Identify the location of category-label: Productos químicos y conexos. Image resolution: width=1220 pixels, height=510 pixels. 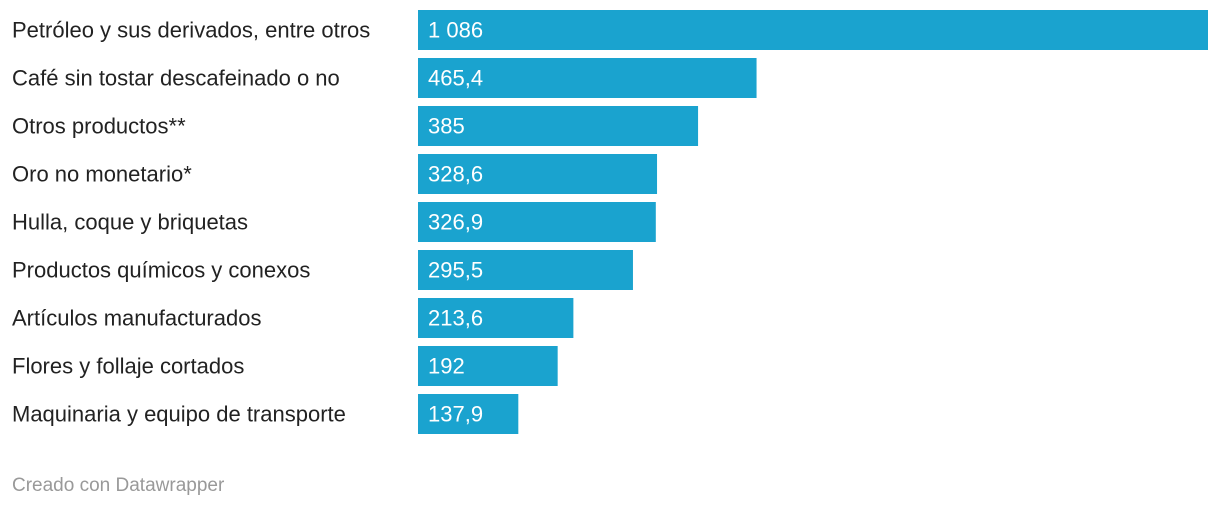
(161, 270).